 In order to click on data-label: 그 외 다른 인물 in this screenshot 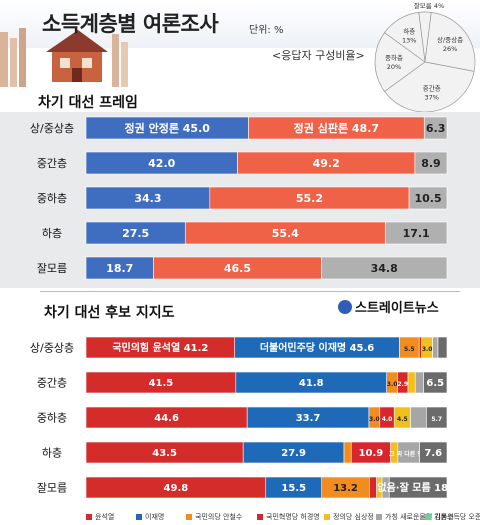, I will do `click(409, 454)`.